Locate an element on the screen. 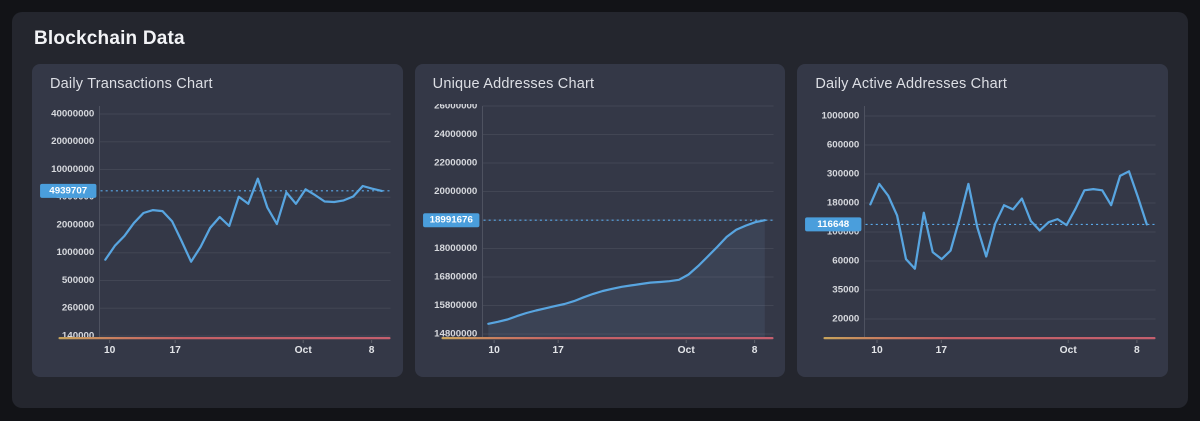 The image size is (1200, 421). svg-text: 500000 is located at coordinates (78, 280).